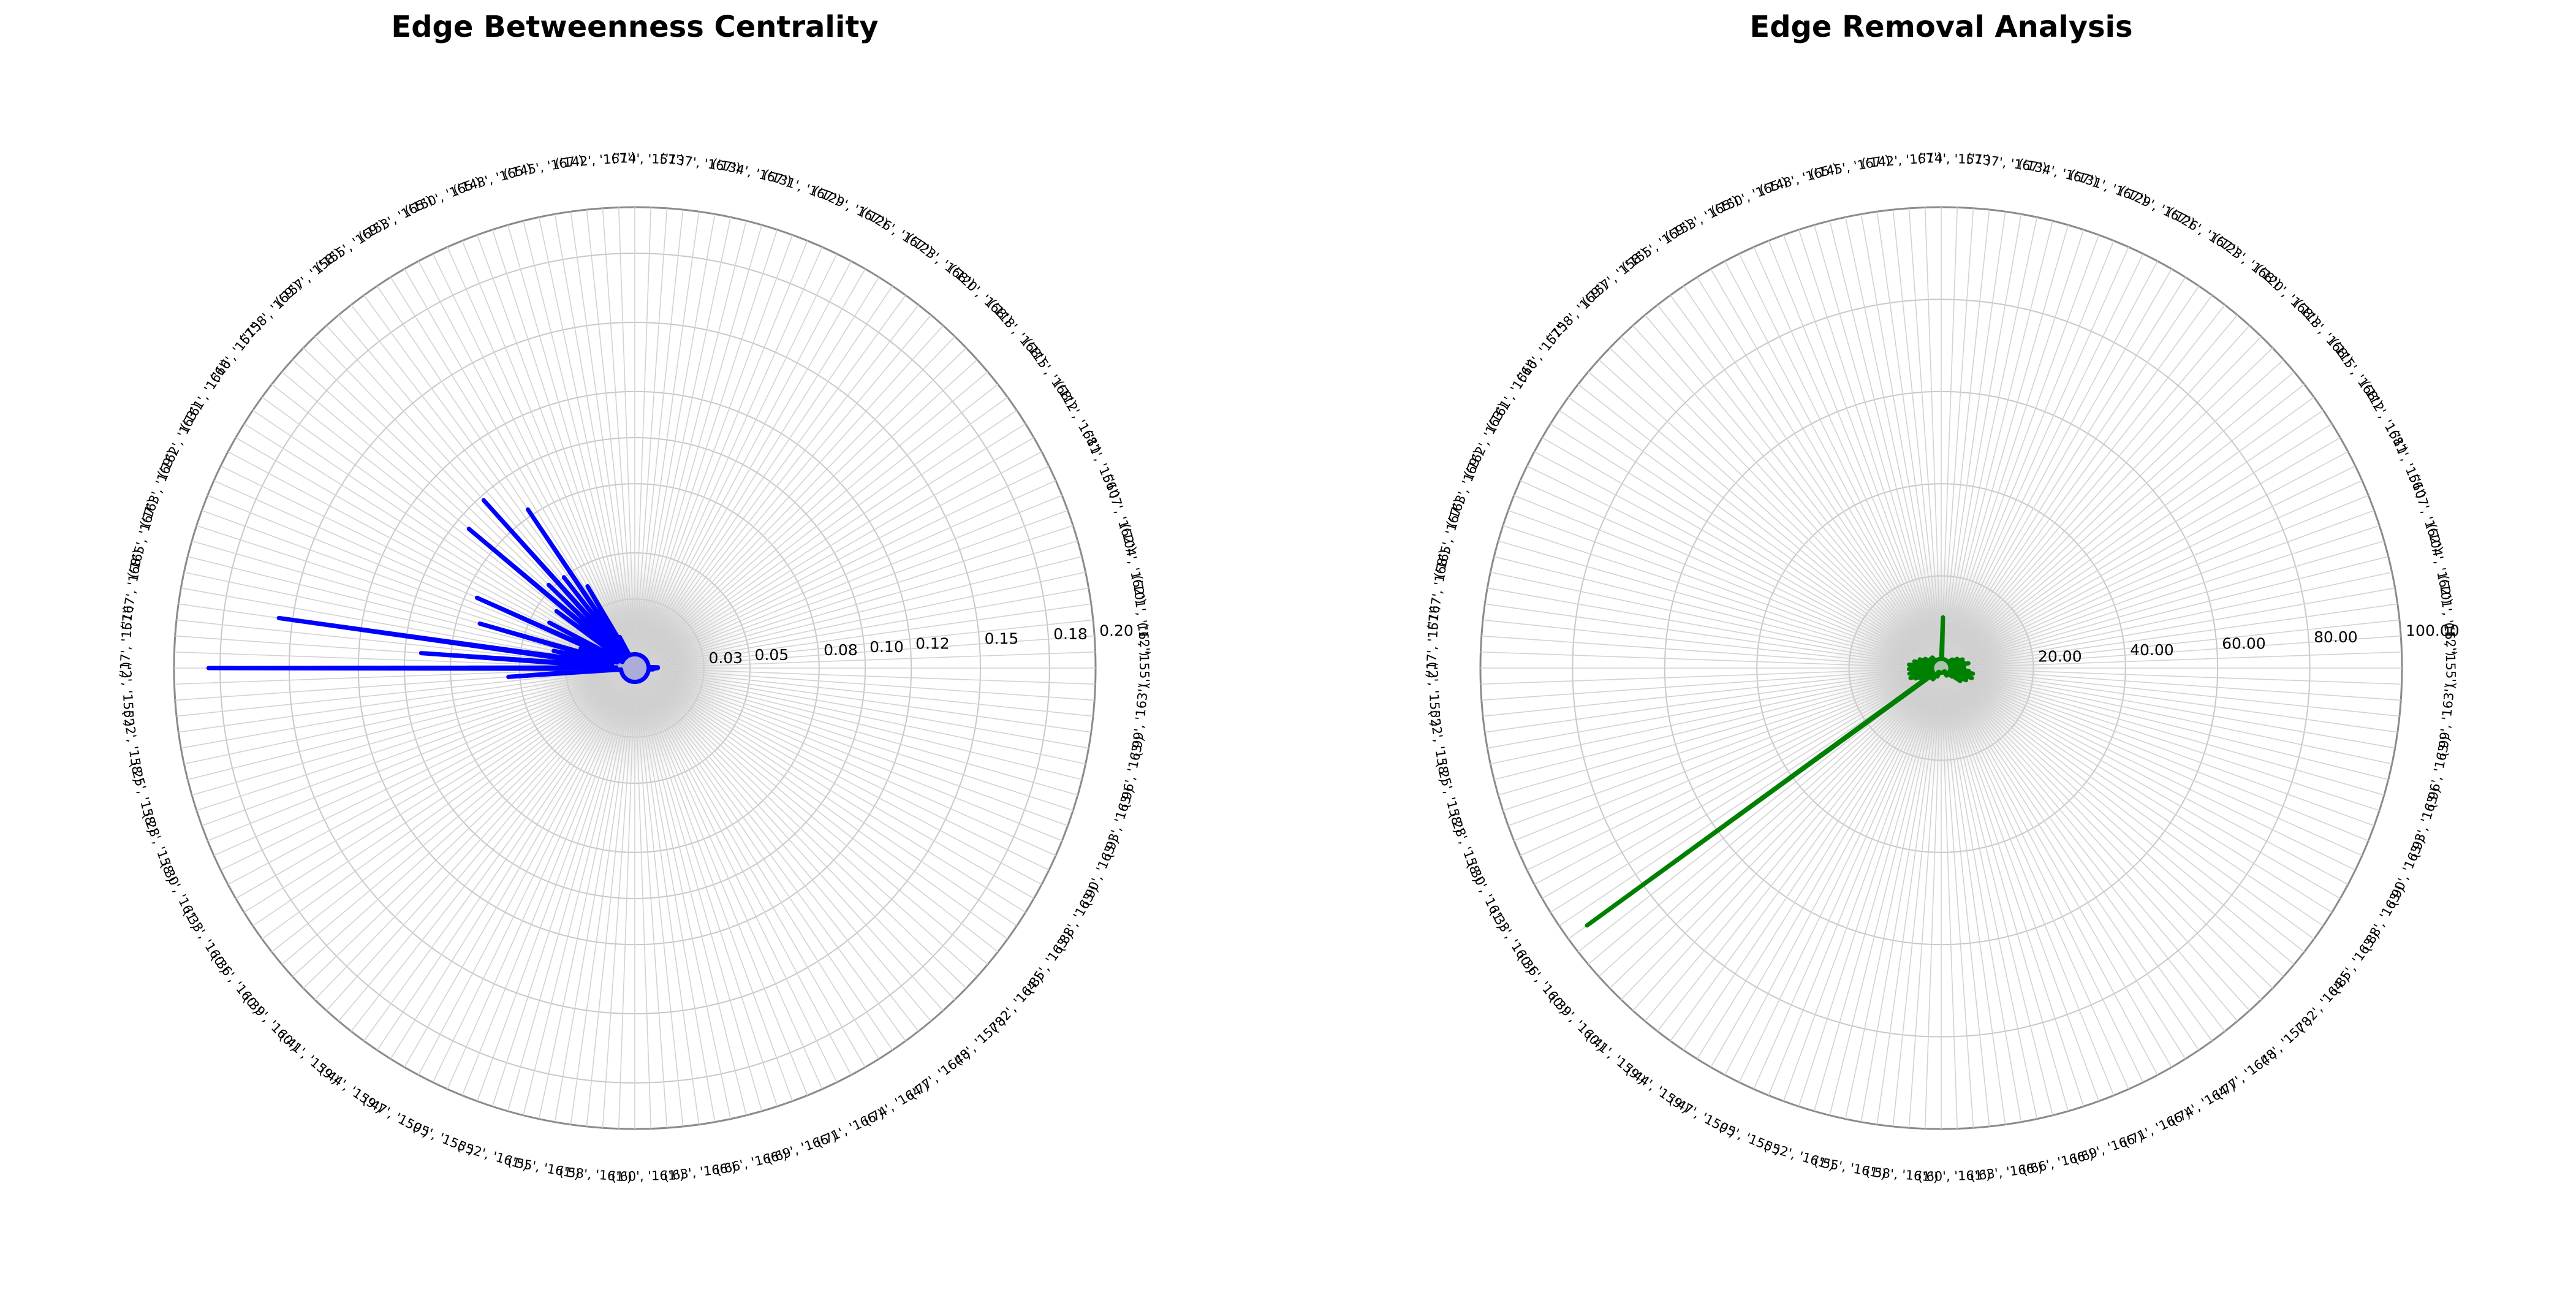 This screenshot has height=1311, width=2576. Describe the element at coordinates (772, 655) in the screenshot. I see `betweenness-rtick-label: 0.05` at that location.